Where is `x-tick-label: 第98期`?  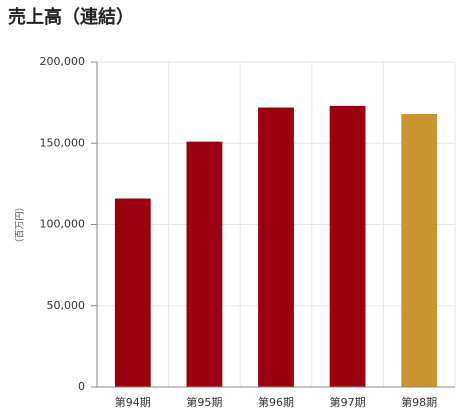
x-tick-label: 第98期 is located at coordinates (419, 402).